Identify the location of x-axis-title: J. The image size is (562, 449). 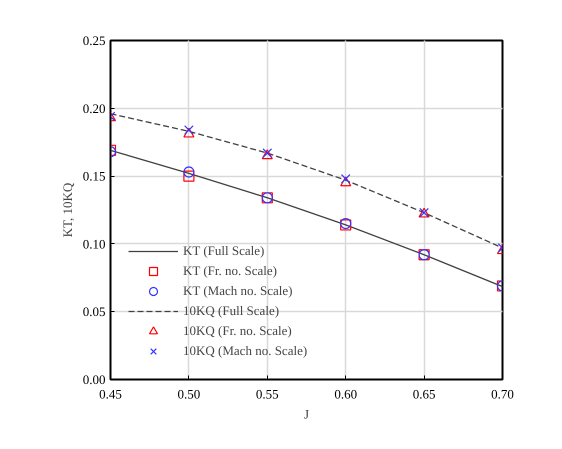
(307, 414).